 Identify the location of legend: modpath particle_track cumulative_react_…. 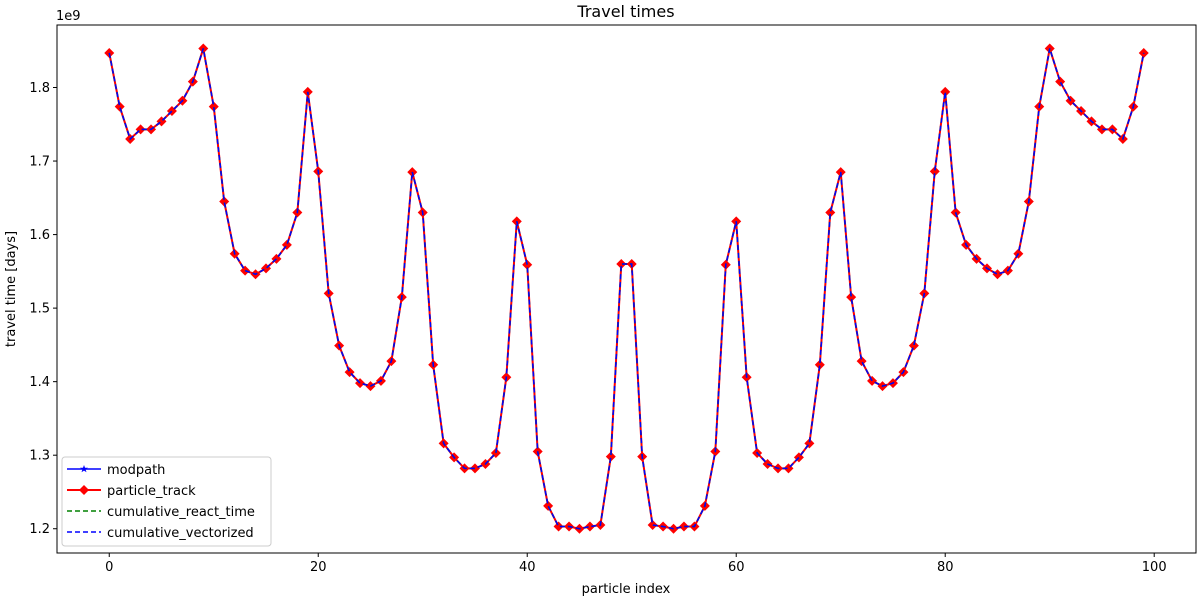
(166, 501).